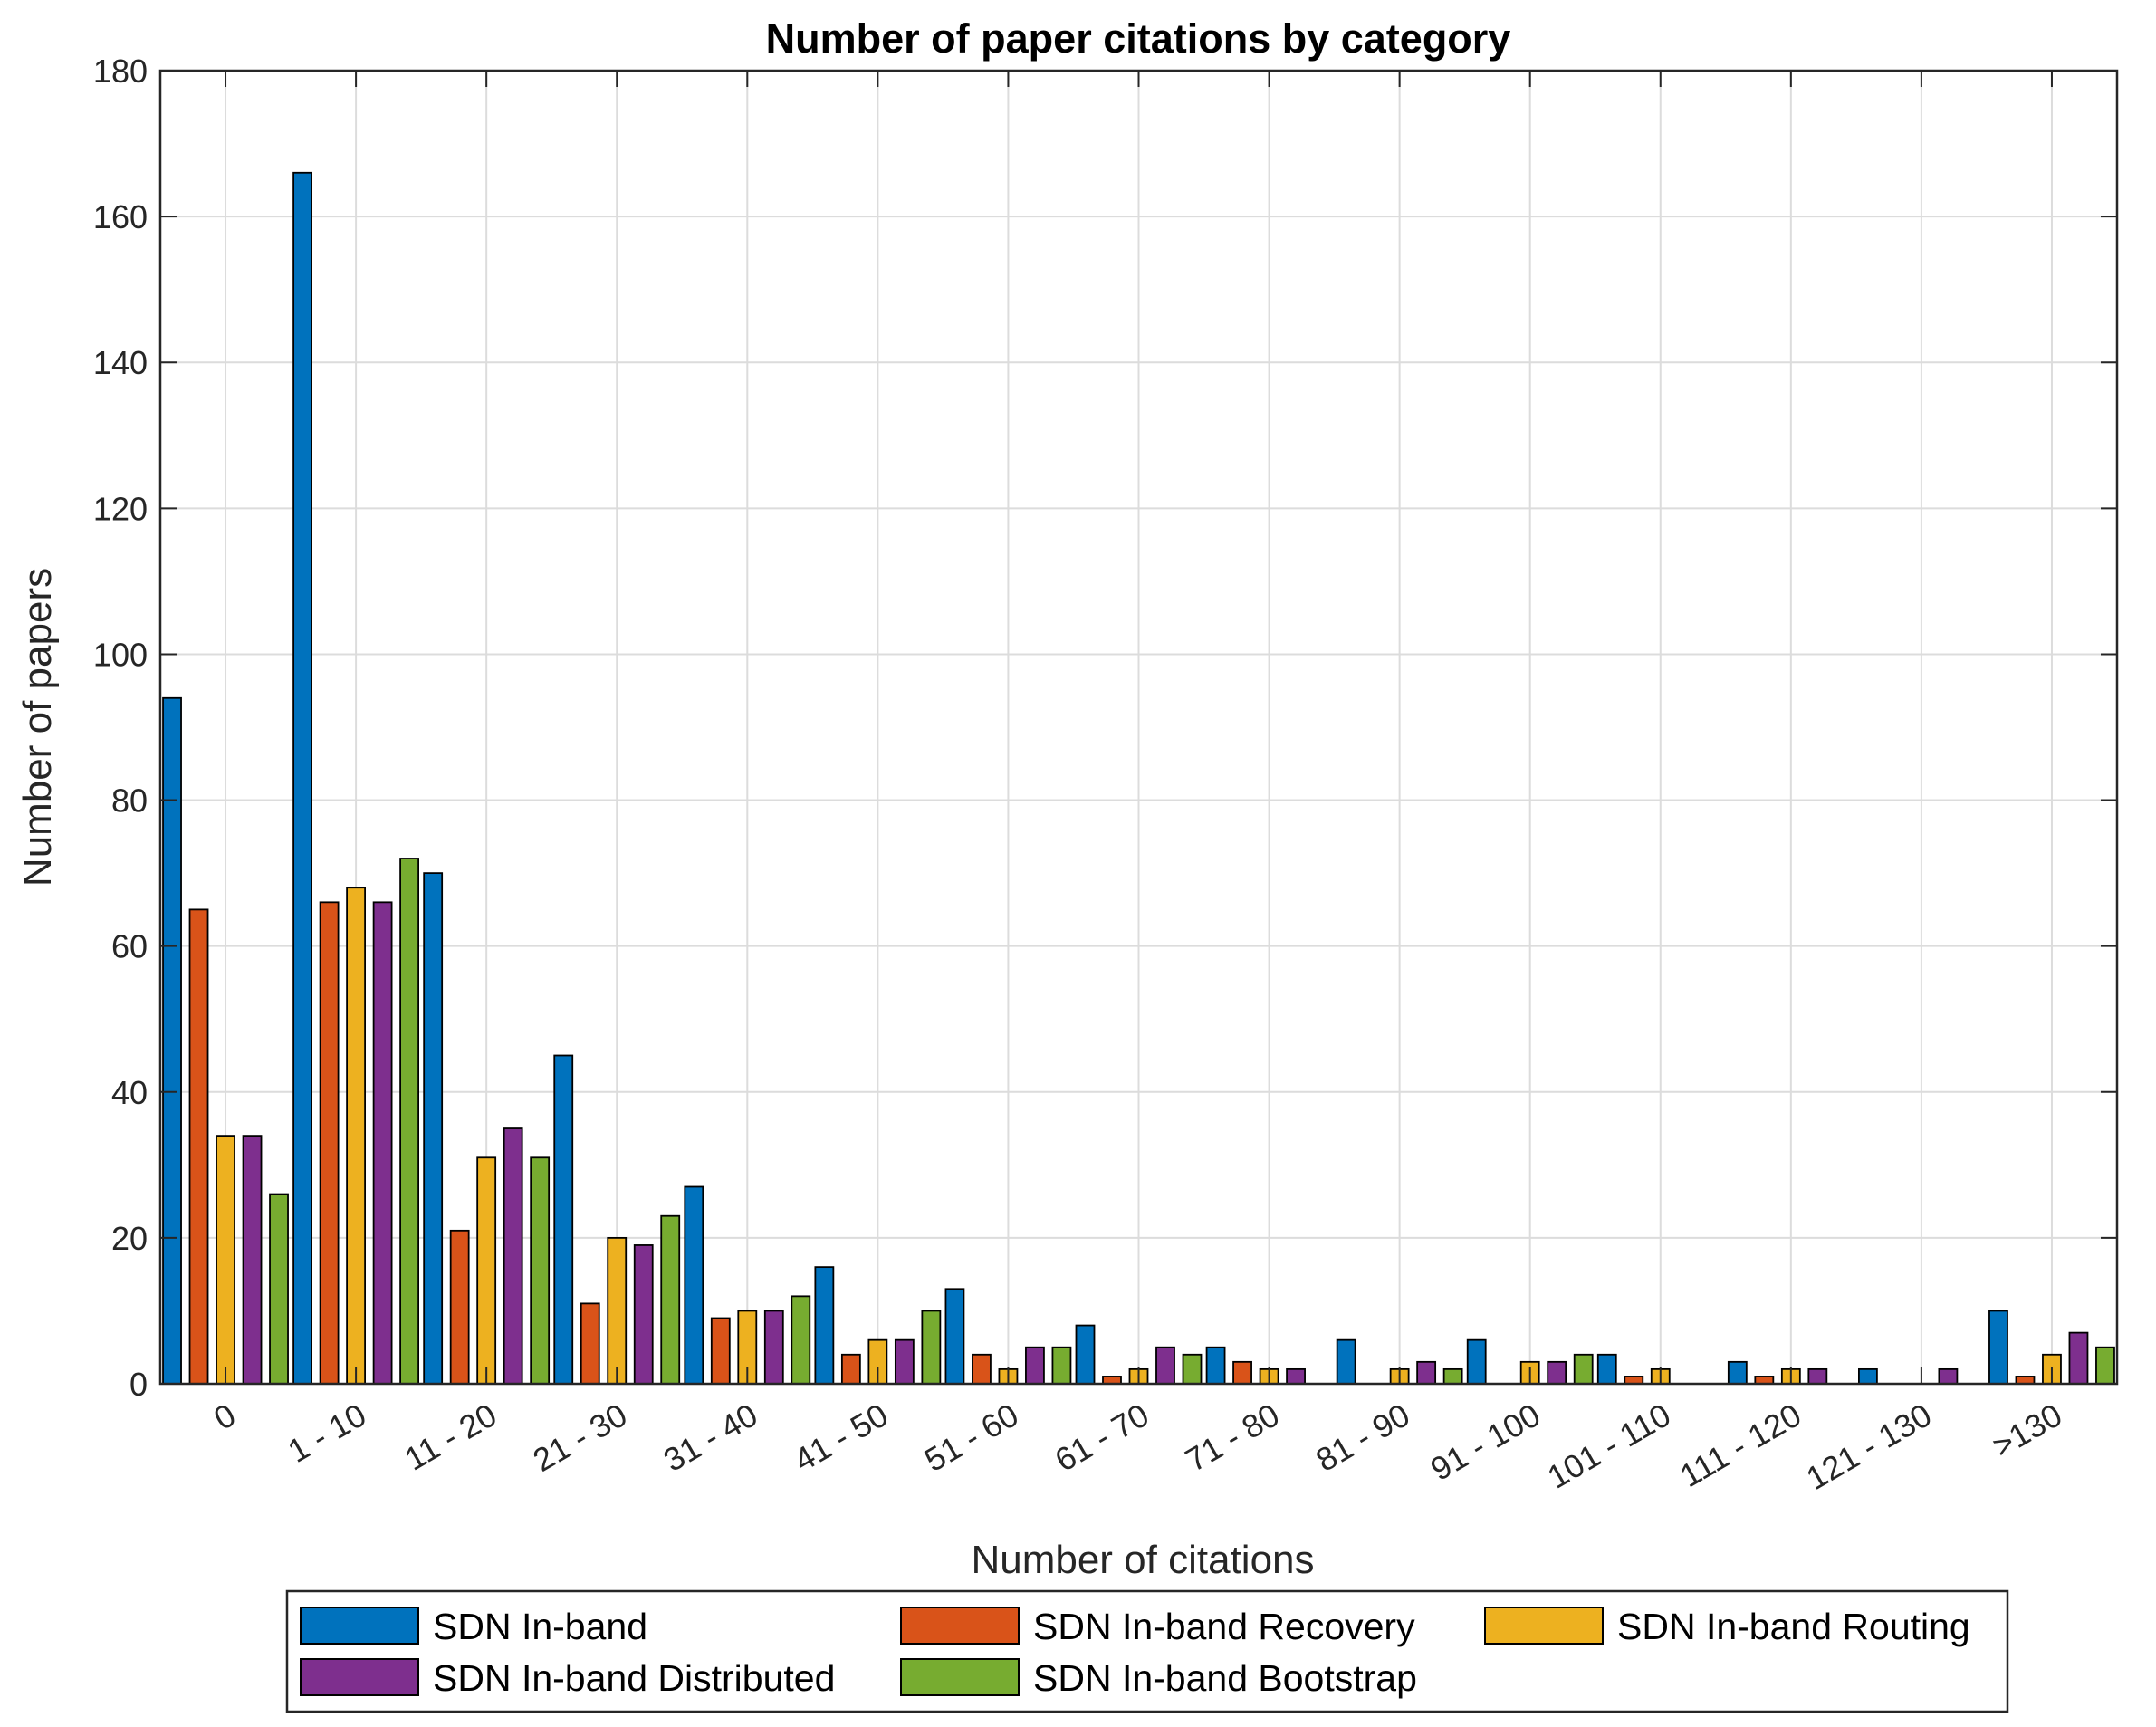  What do you see at coordinates (121, 654) in the screenshot?
I see `y-tick-label: 100` at bounding box center [121, 654].